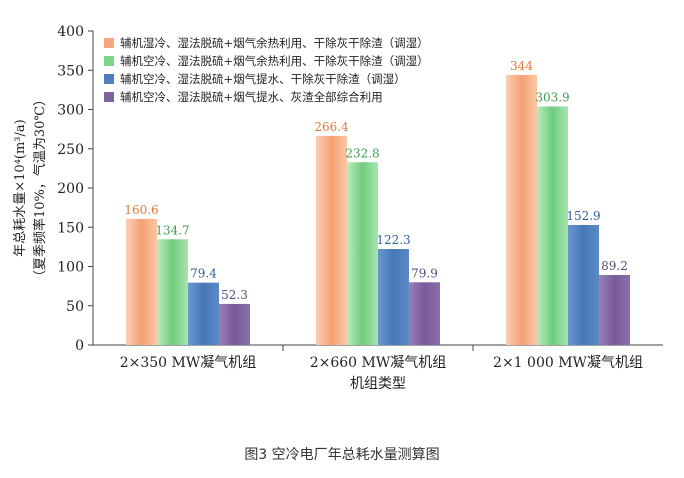 The height and width of the screenshot is (478, 684). Describe the element at coordinates (521, 66) in the screenshot. I see `bar-value-label: 344` at that location.